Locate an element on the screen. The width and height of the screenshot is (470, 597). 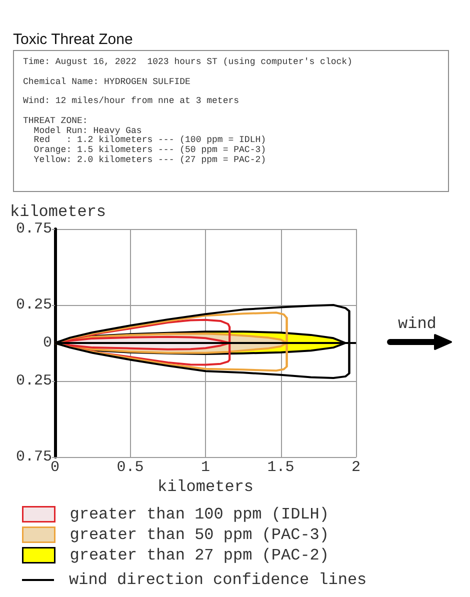
legend-label: wind direction confidence lines is located at coordinates (218, 580).